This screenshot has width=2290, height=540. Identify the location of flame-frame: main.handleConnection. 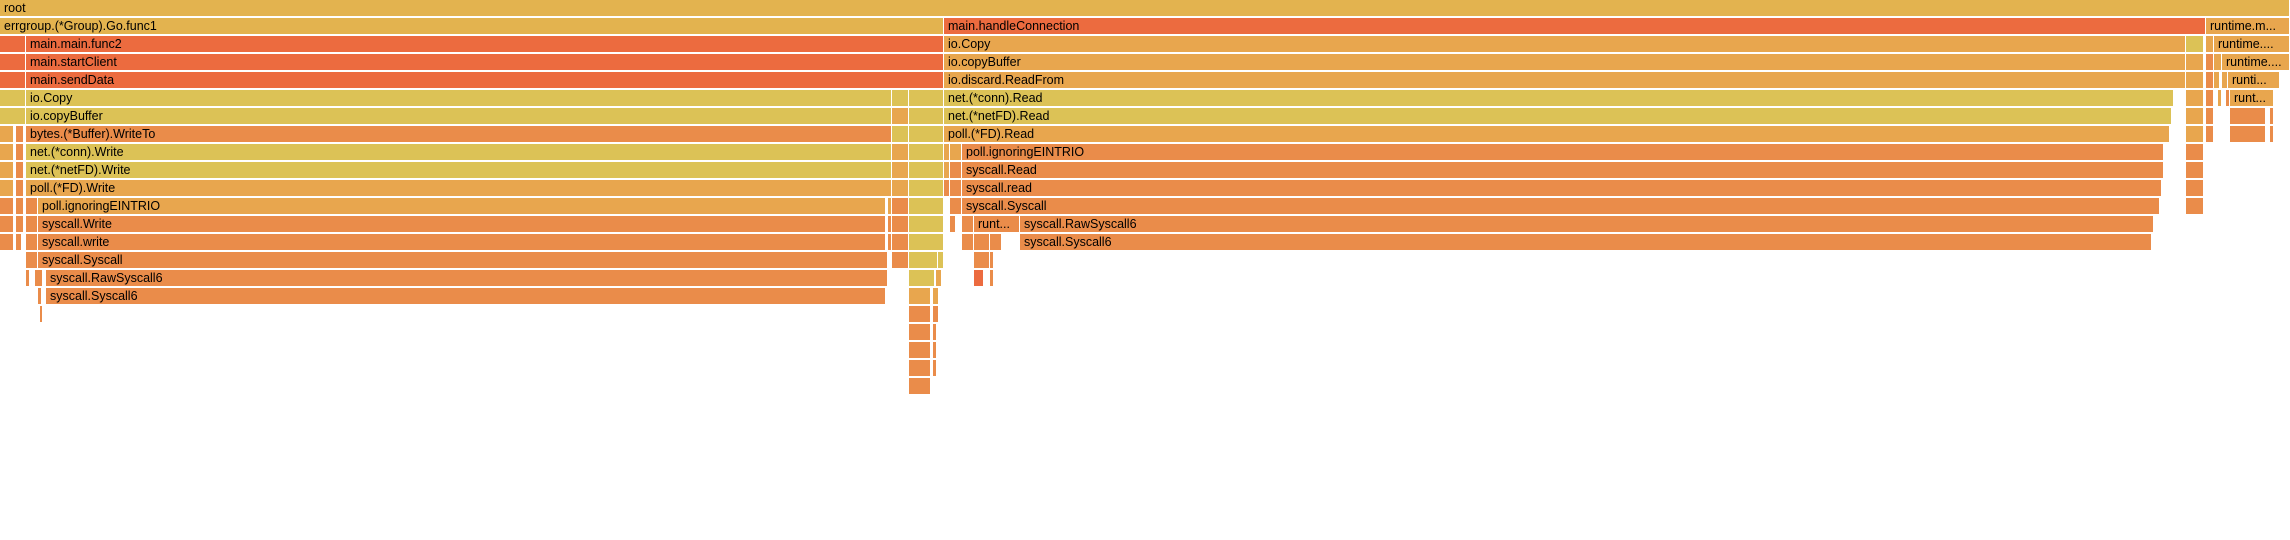
(1575, 26).